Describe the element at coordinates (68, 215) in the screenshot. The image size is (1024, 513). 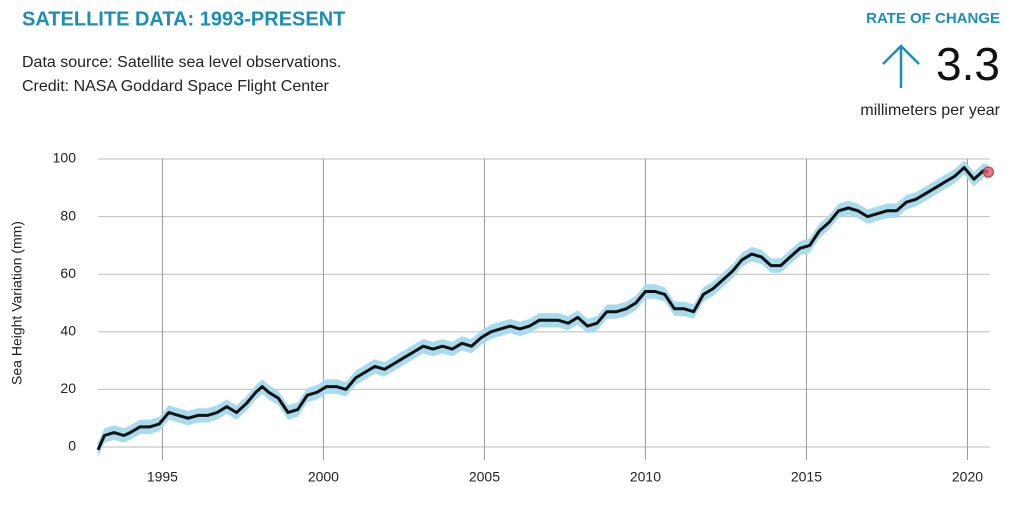
I see `y-tick-label: 80` at that location.